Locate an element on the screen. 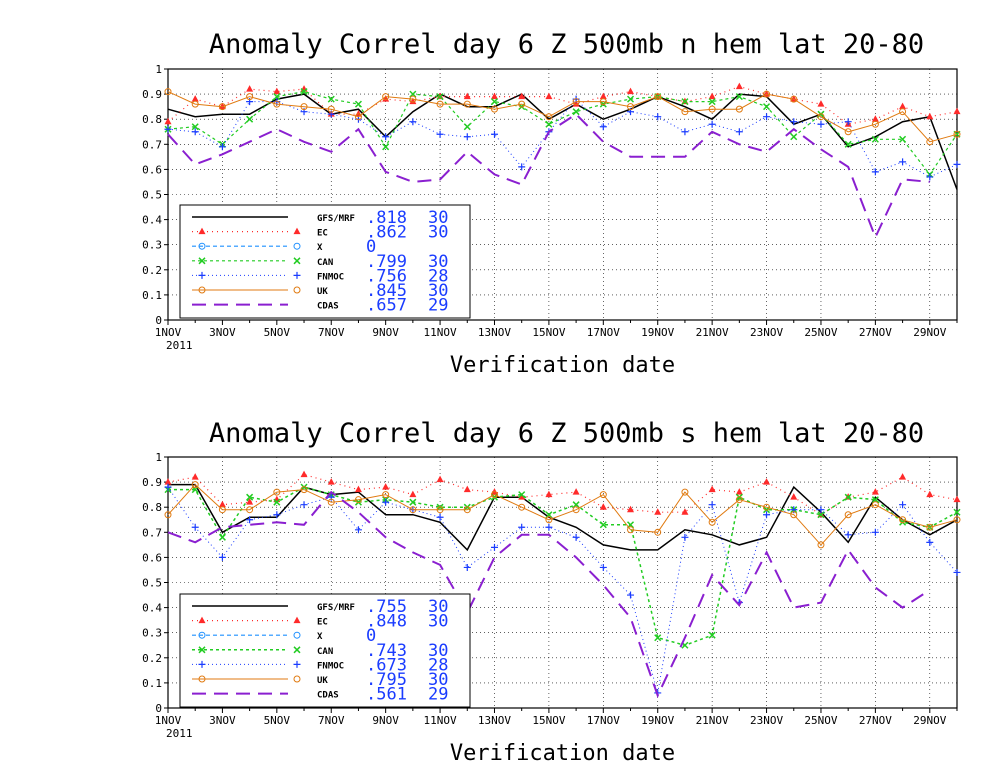  y-tick-label: 0.7 is located at coordinates (152, 144).